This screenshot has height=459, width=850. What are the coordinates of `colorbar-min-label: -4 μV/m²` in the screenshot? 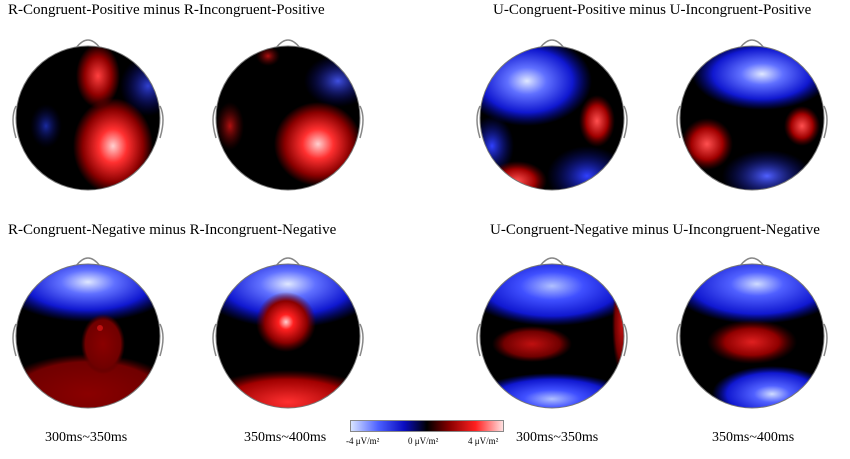 It's located at (363, 441).